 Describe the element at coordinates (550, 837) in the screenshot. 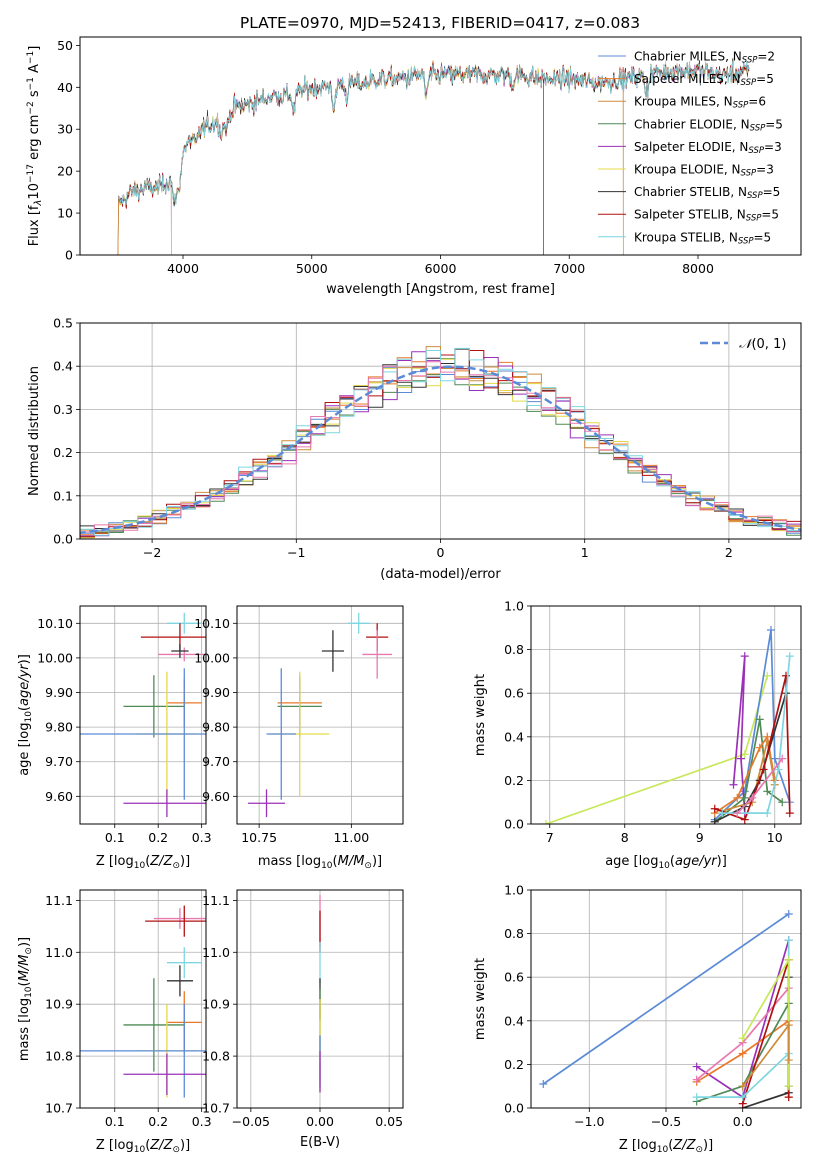

I see `x-tick-label: 7` at that location.